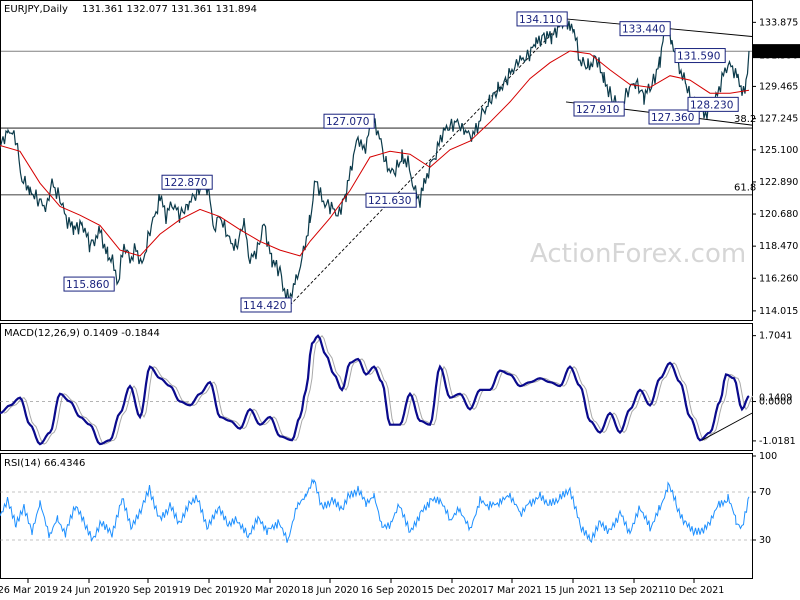 The width and height of the screenshot is (800, 600). What do you see at coordinates (452, 590) in the screenshot?
I see `date-tick-label: 15 Dec 2020` at bounding box center [452, 590].